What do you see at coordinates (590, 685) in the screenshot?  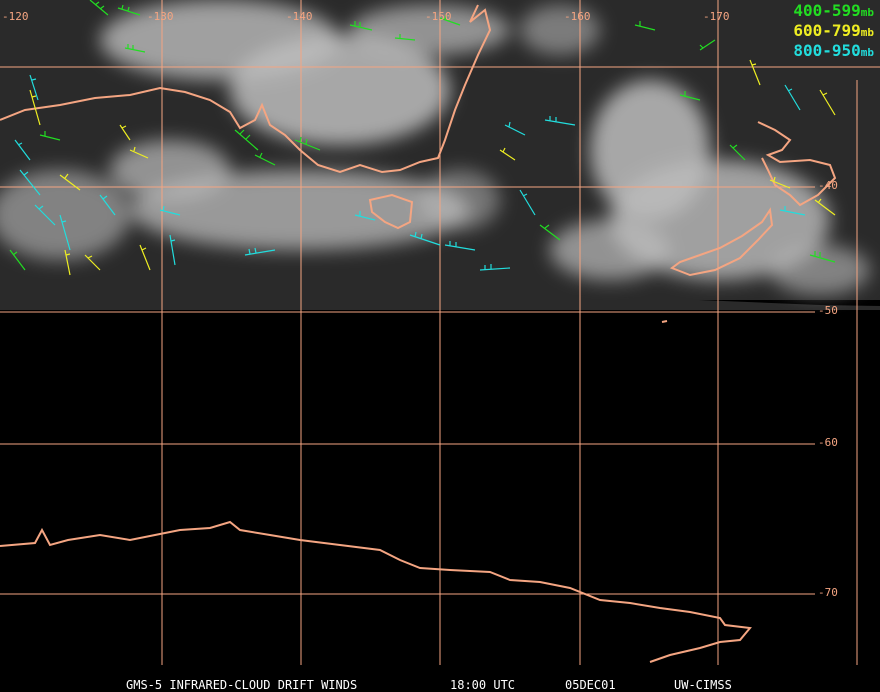 I see `caption-date: 05DEC01` at bounding box center [590, 685].